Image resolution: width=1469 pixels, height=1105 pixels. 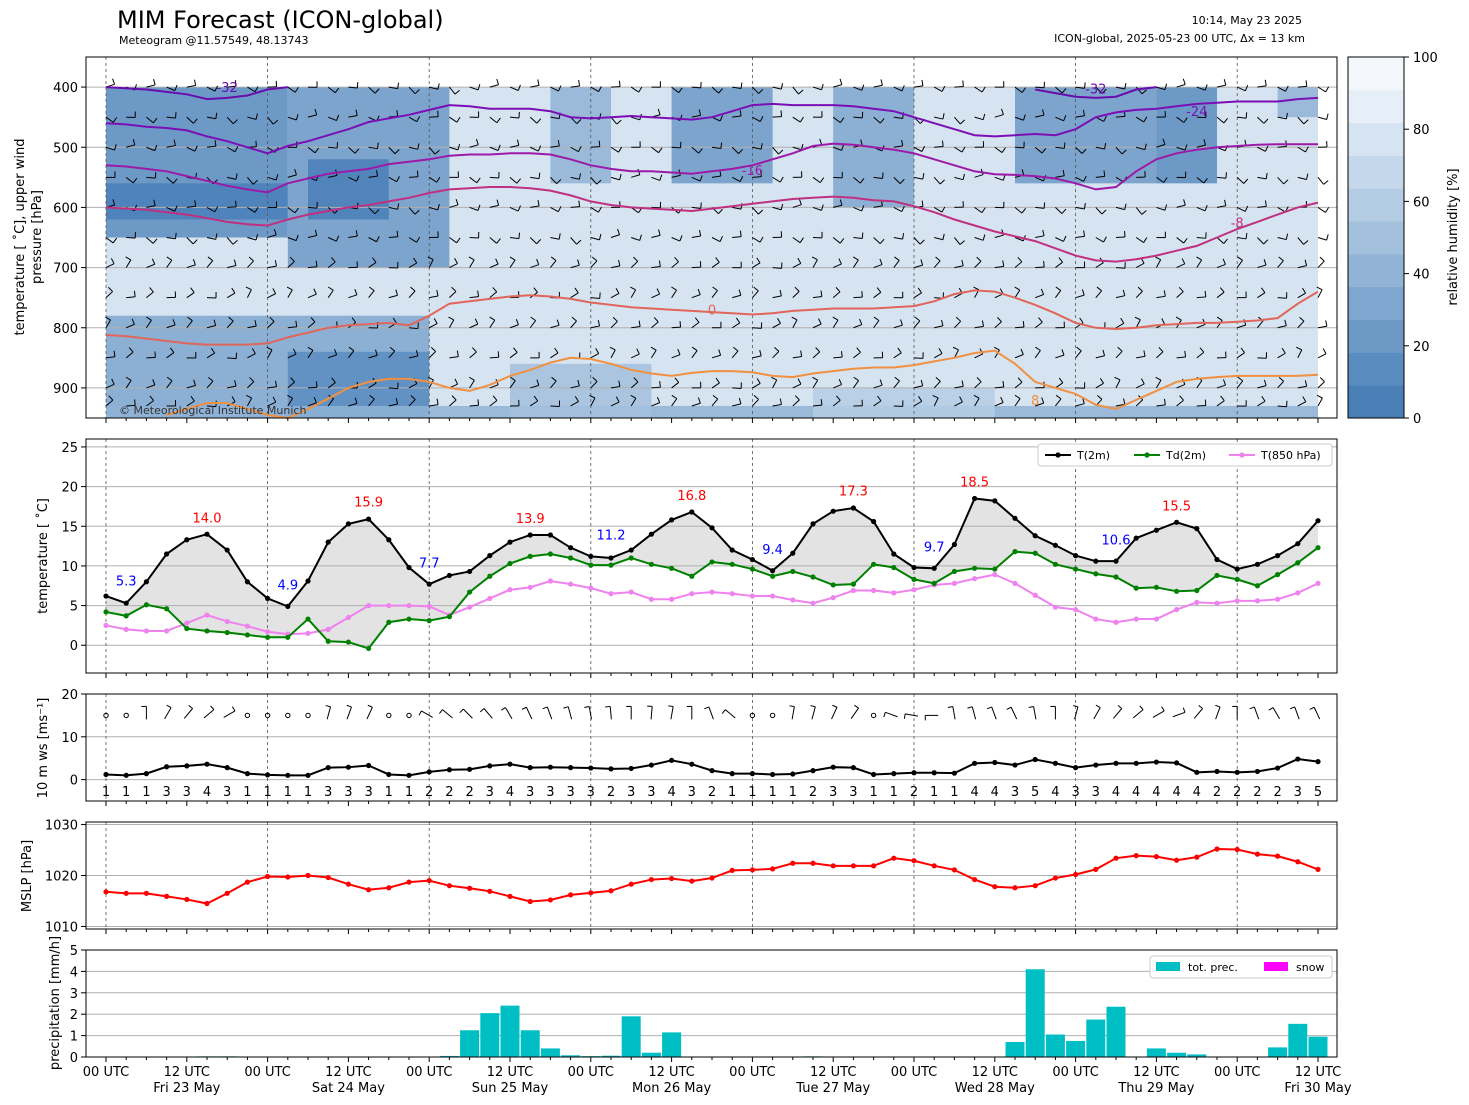 What do you see at coordinates (752, 171) in the screenshot?
I see `isotherm-label: -16` at bounding box center [752, 171].